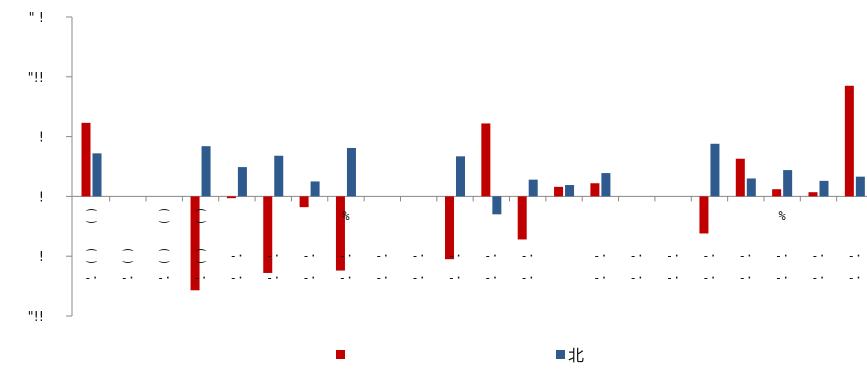 The width and height of the screenshot is (867, 376). I want to click on legend-label: 北, so click(576, 355).